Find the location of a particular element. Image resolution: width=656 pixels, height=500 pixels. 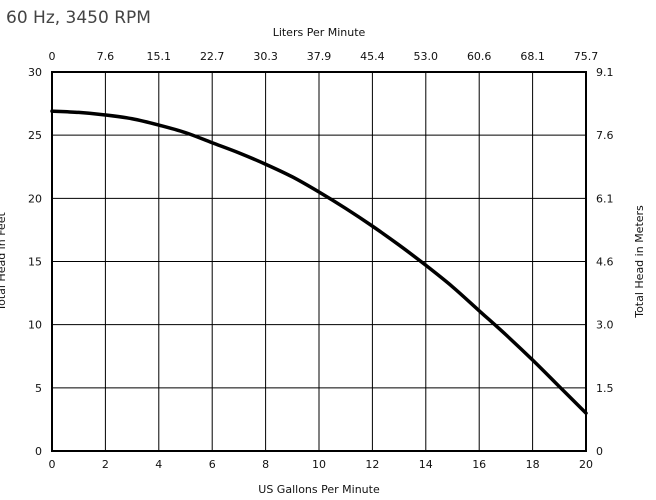

x-tick-label: 2 is located at coordinates (105, 464).